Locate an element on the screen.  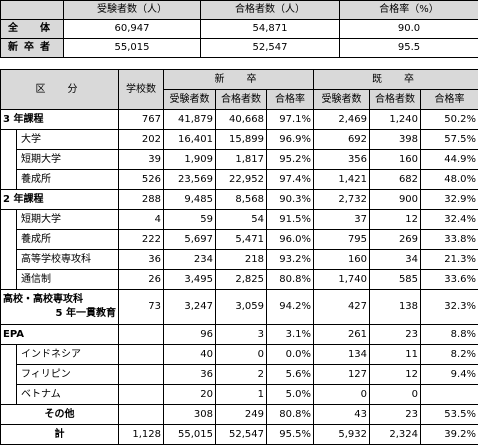
schools-header: 学校数 is located at coordinates (141, 89).